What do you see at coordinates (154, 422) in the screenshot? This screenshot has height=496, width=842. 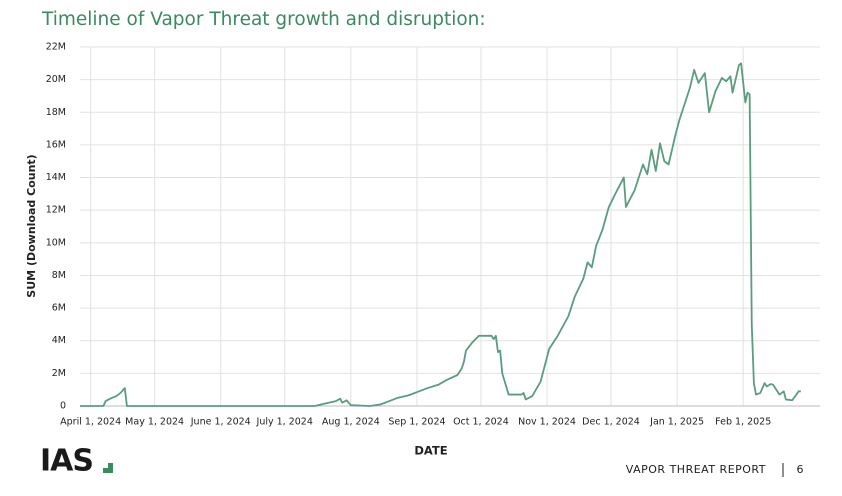 I see `x-tick-label: May 1, 2024` at bounding box center [154, 422].